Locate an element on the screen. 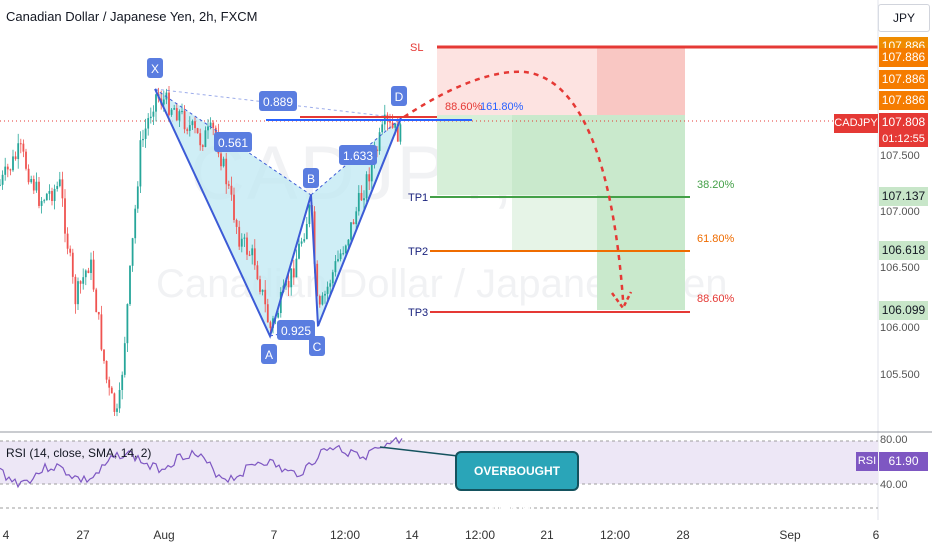 Image resolution: width=932 pixels, height=550 pixels. ratio-ac-label: 0.925 is located at coordinates (296, 330).